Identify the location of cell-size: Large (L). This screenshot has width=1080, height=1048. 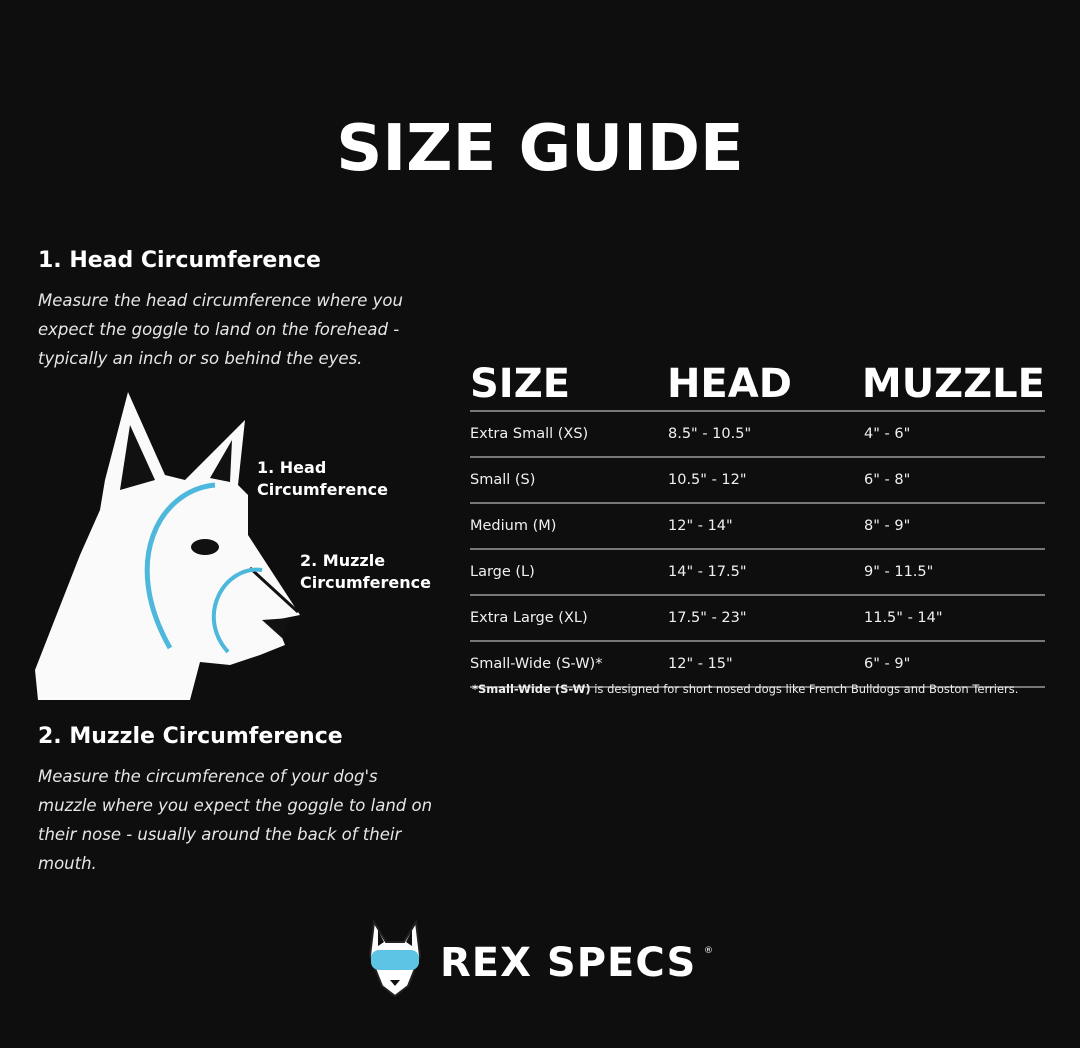
(502, 572).